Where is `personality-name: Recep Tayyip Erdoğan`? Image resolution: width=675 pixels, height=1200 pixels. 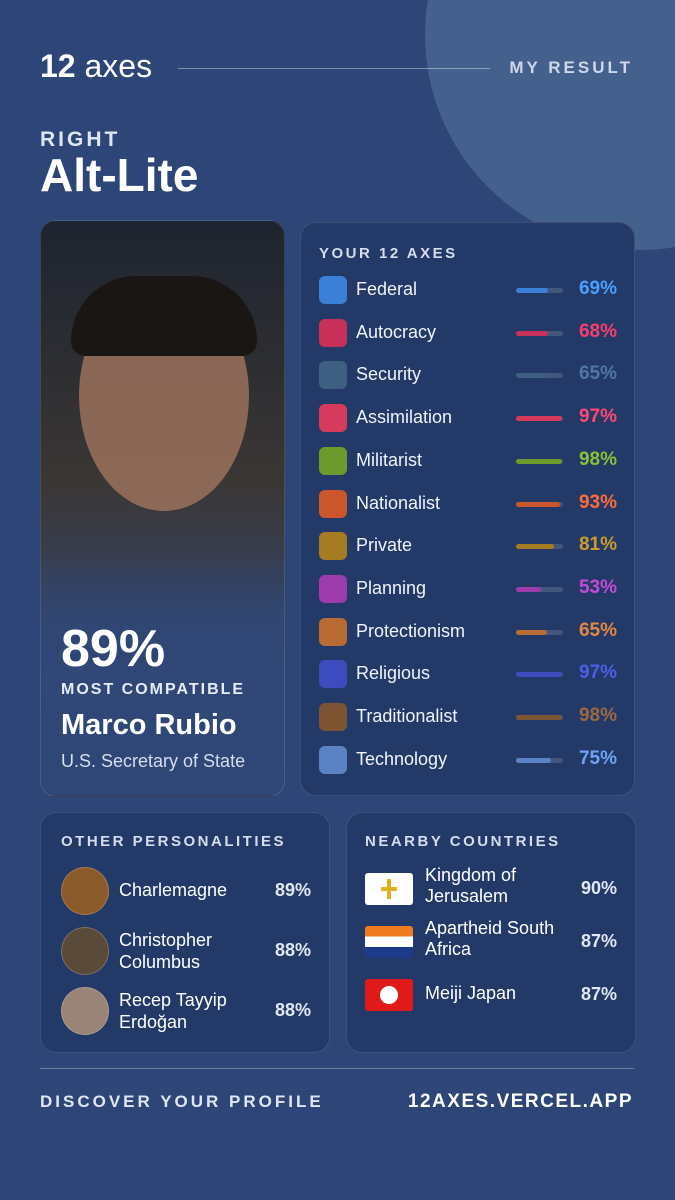 personality-name: Recep Tayyip Erdoğan is located at coordinates (173, 1011).